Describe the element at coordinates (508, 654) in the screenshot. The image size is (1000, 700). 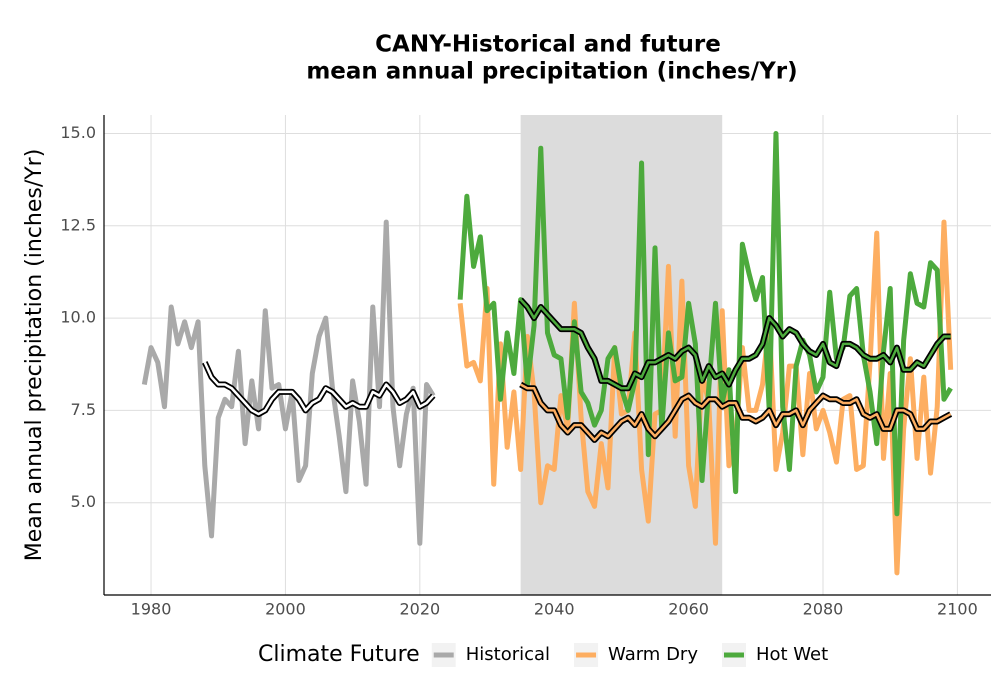
I see `legend-label: Historical` at that location.